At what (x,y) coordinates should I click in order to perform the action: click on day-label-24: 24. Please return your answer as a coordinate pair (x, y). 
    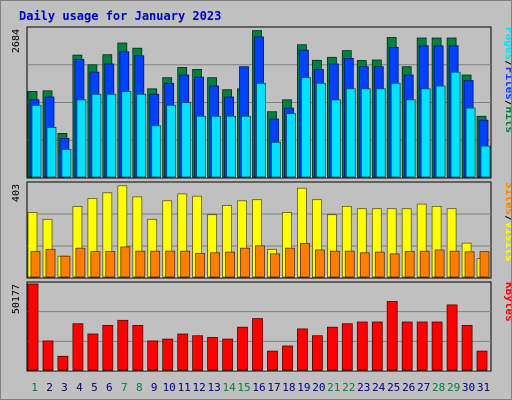
    Looking at the image, I should click on (379, 387).